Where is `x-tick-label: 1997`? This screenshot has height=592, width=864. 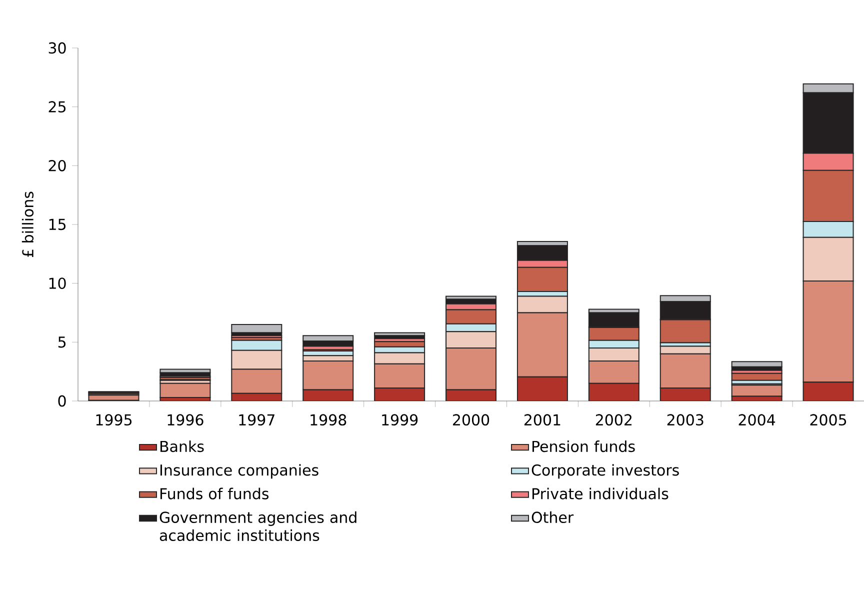
x-tick-label: 1997 is located at coordinates (256, 420).